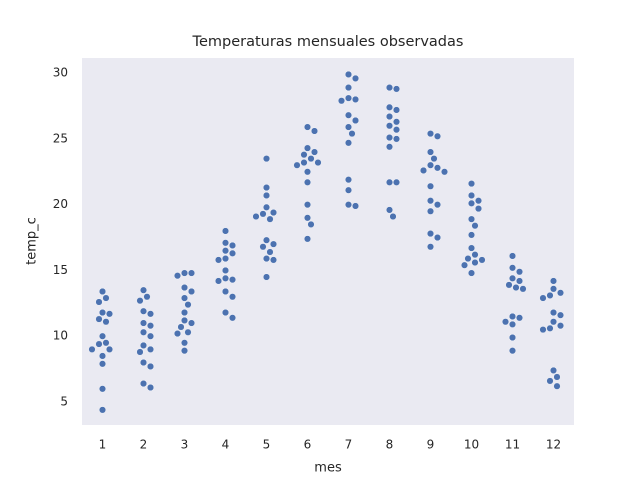 Image resolution: width=640 pixels, height=480 pixels. What do you see at coordinates (103, 445) in the screenshot?
I see `x-tick-label: 1` at bounding box center [103, 445].